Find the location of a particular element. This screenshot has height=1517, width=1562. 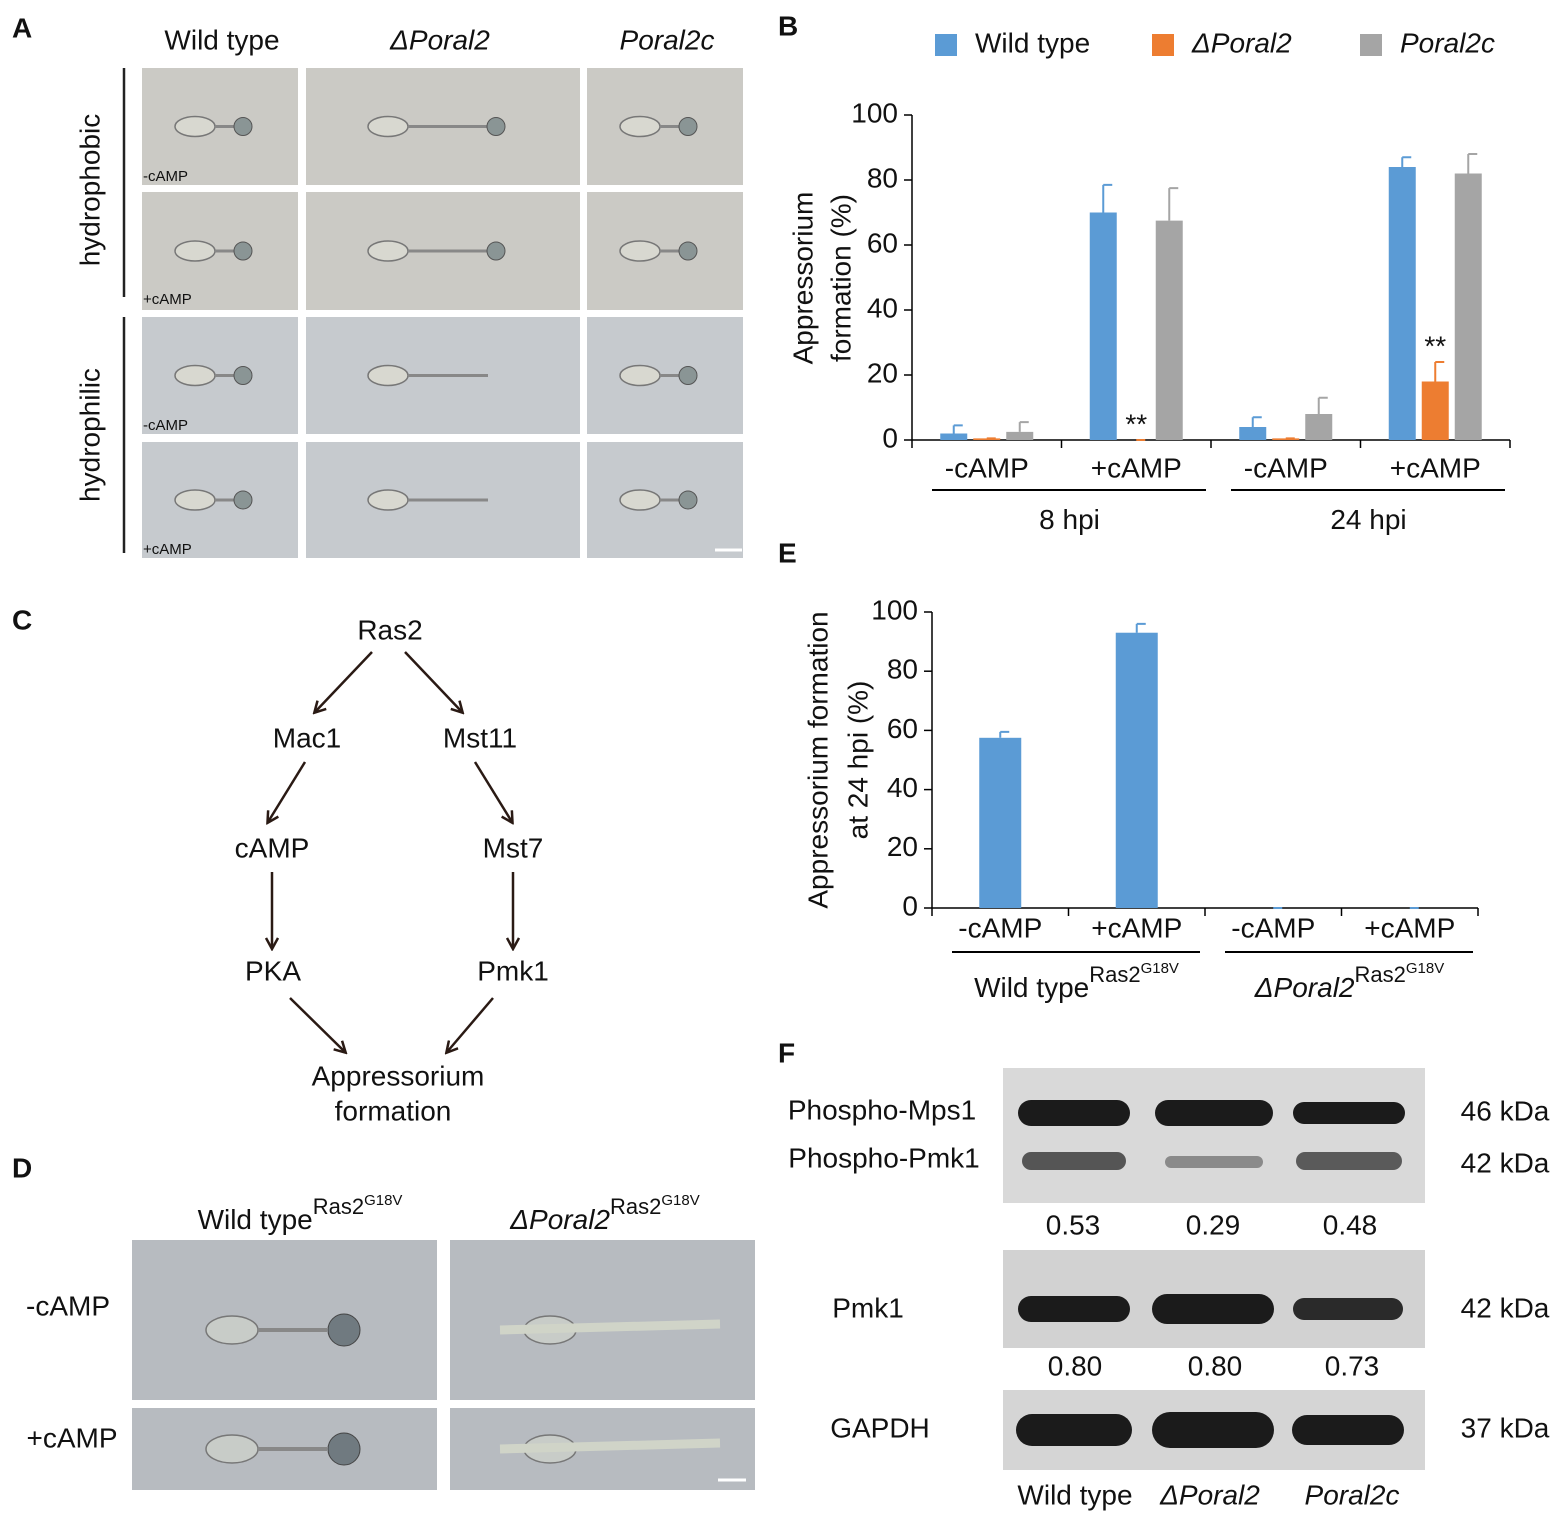

group-label: Wild typeRas2G18V is located at coordinates (1076, 981).